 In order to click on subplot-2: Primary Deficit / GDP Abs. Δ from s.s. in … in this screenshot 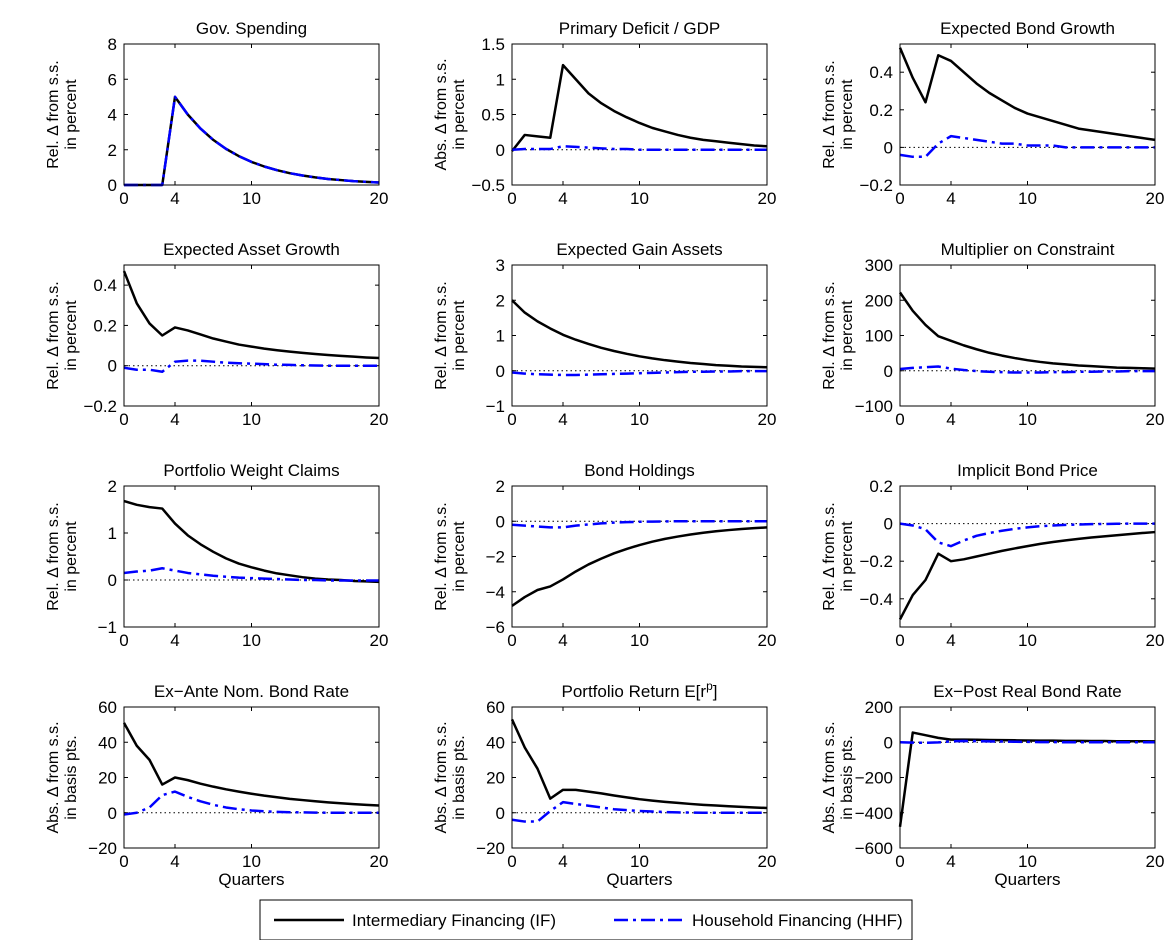, I will do `click(604, 113)`.